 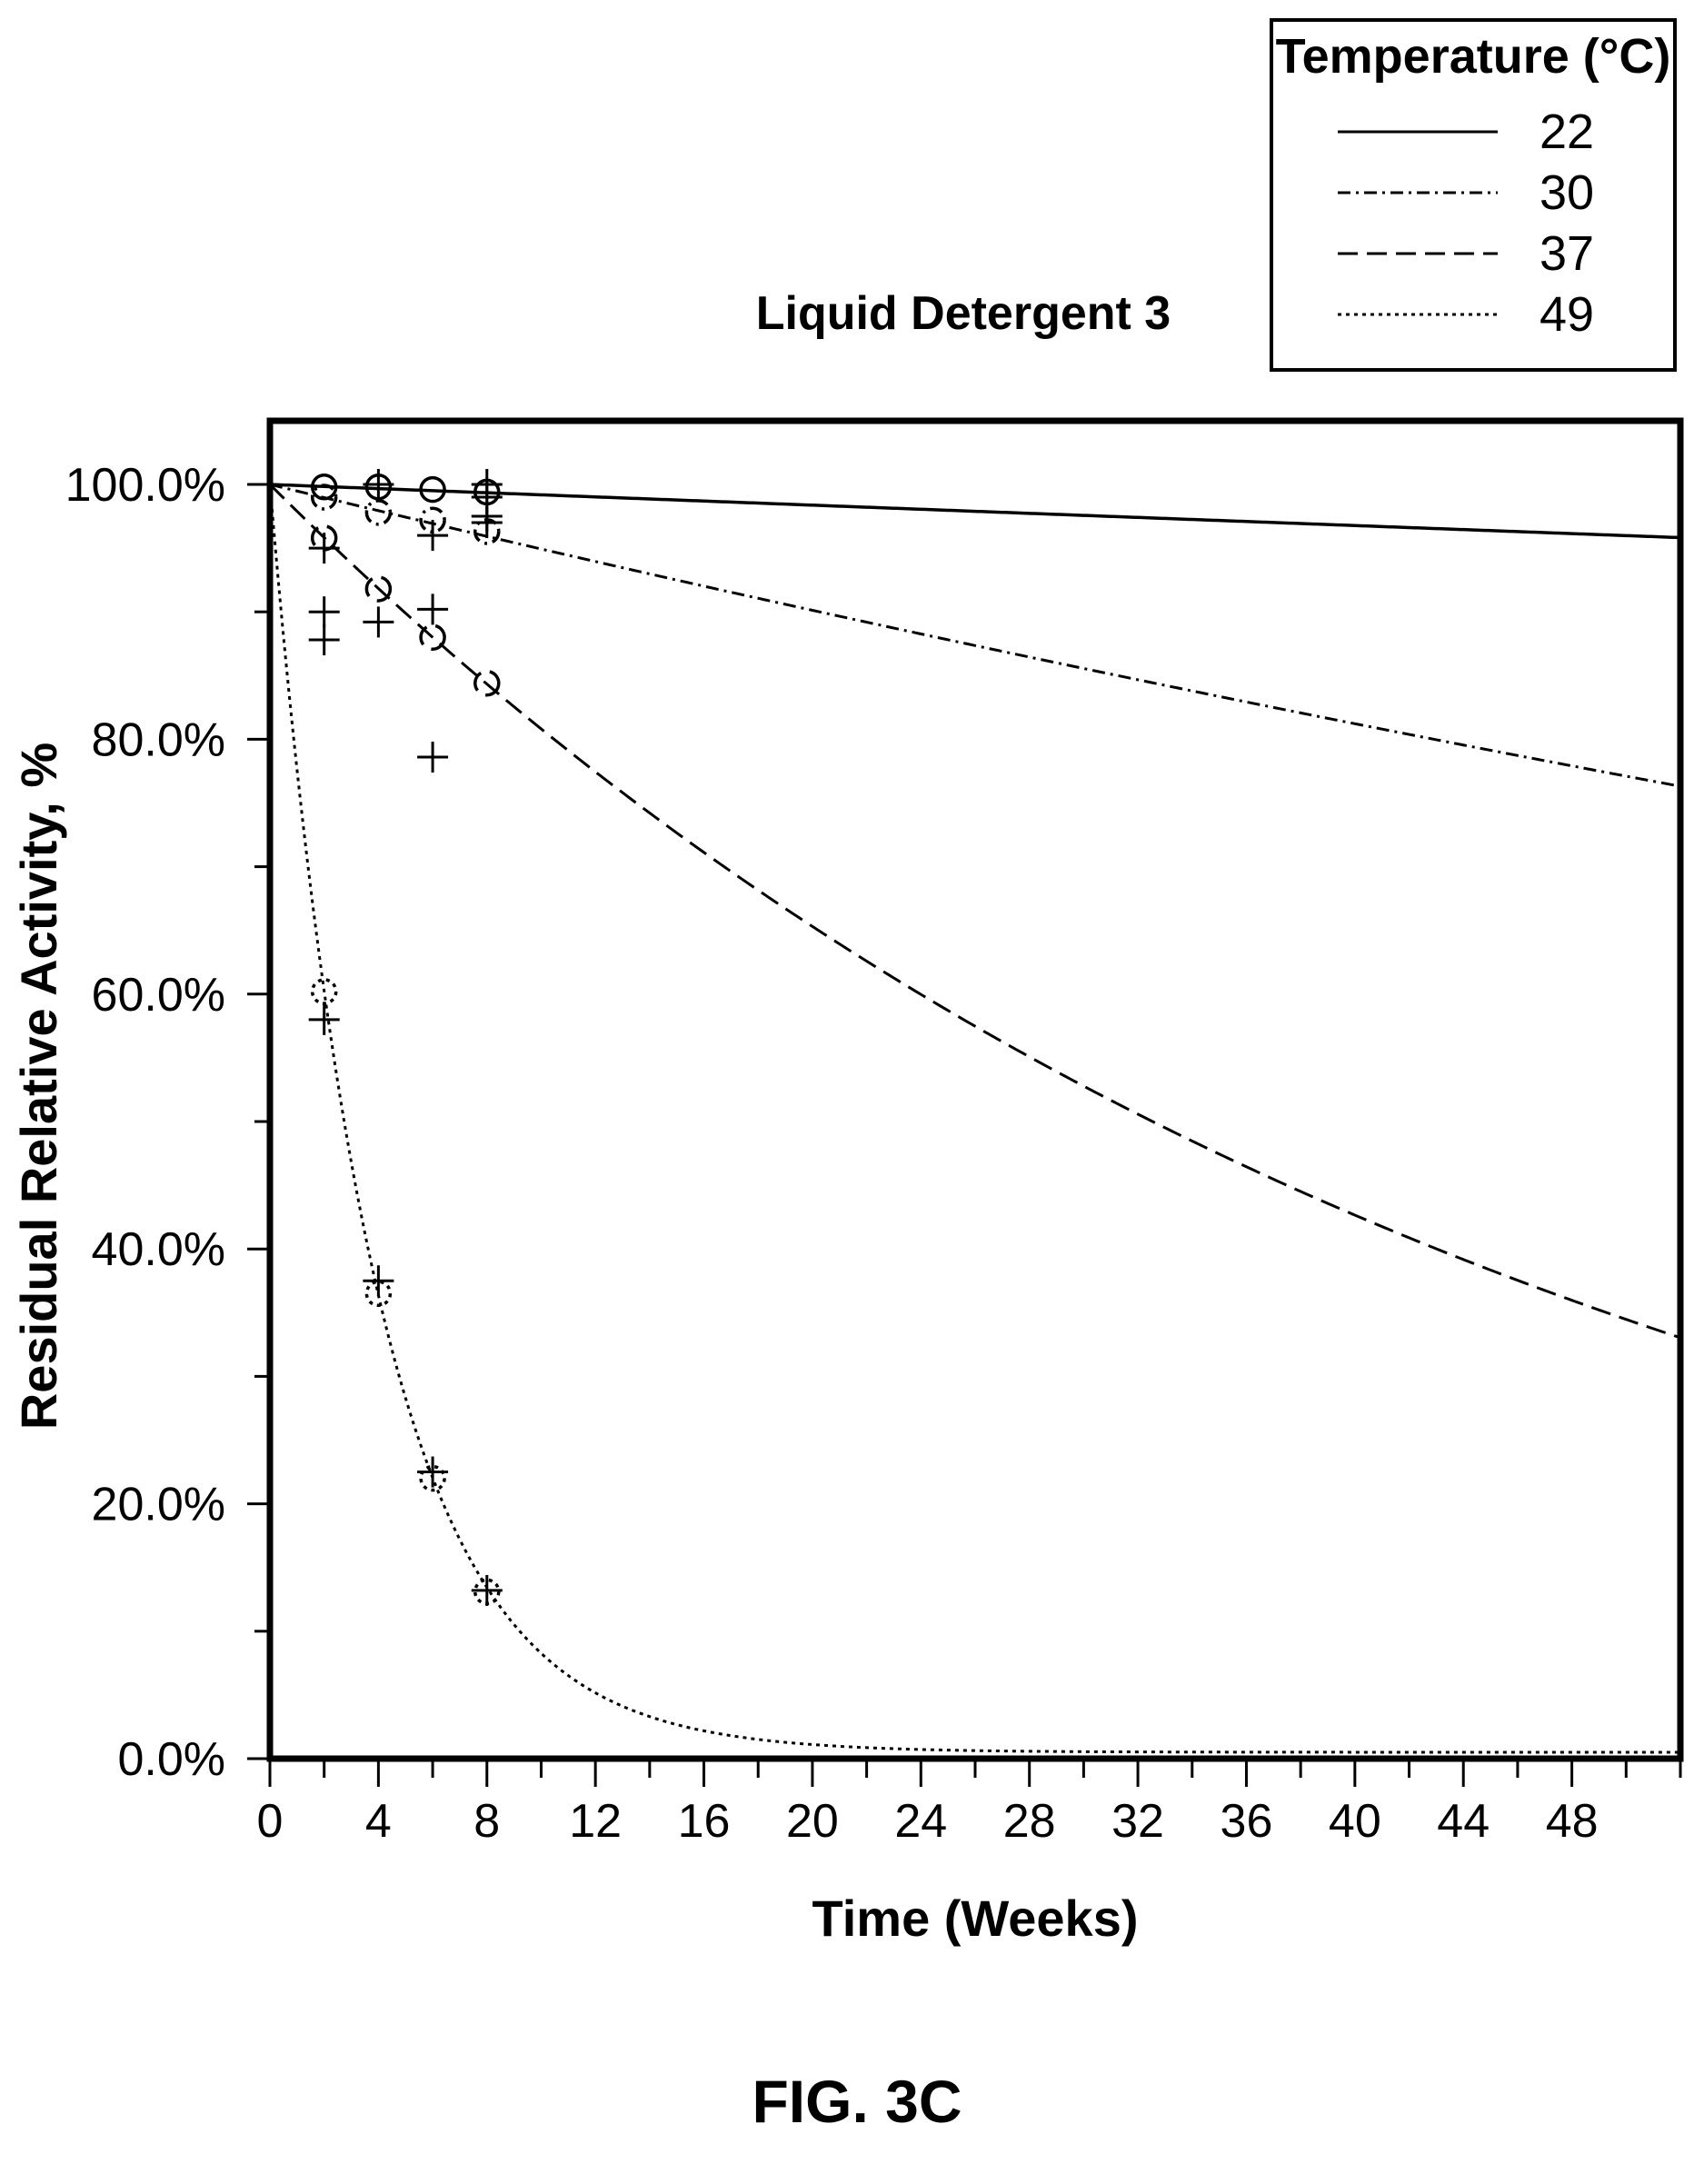 What do you see at coordinates (1463, 1821) in the screenshot?
I see `x-tick-label: 44` at bounding box center [1463, 1821].